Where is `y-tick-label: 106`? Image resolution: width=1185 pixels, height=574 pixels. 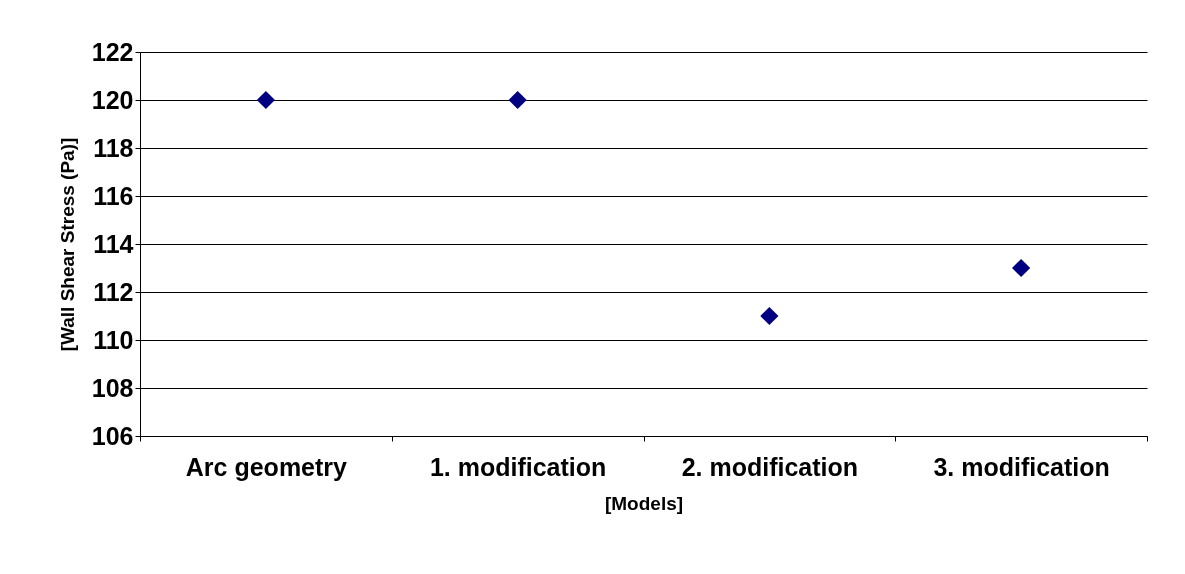 y-tick-label: 106 is located at coordinates (112, 435).